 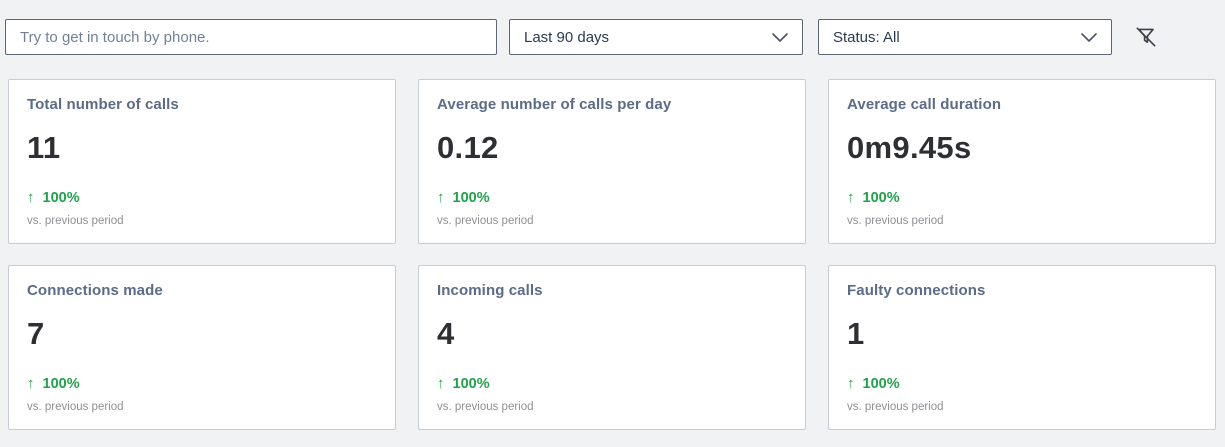 I want to click on card-title: Average call duration, so click(x=924, y=104).